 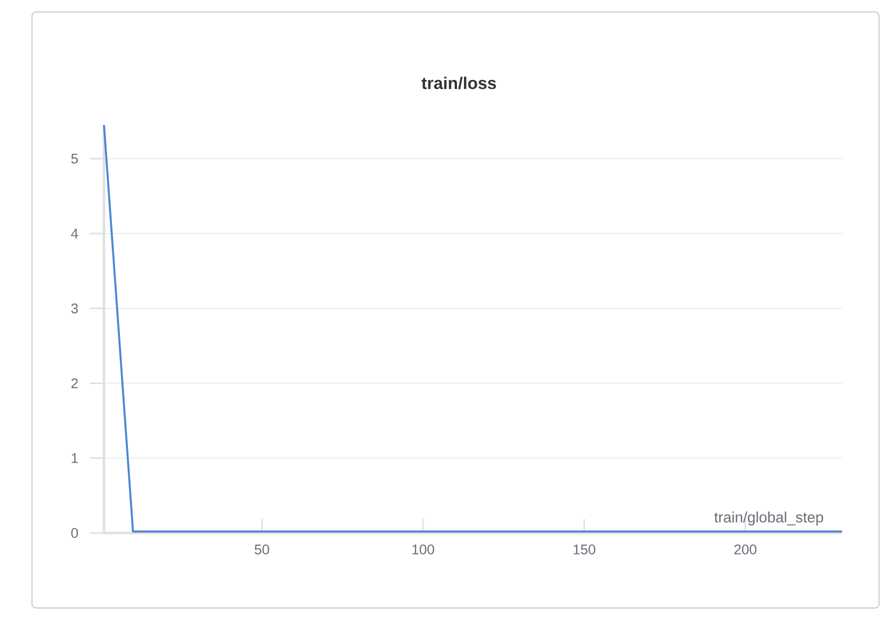 I want to click on x-tick-label: 100, so click(x=423, y=549).